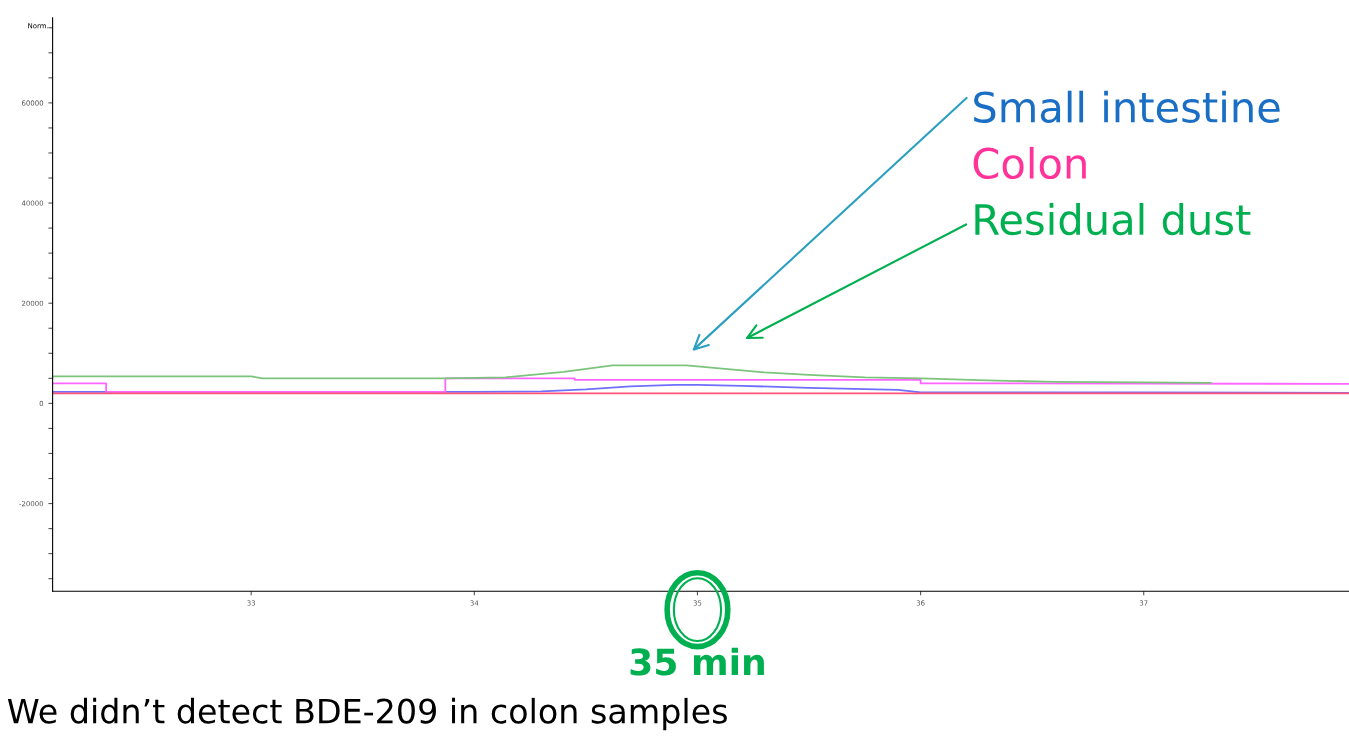  I want to click on annotation: Colon, so click(1029, 163).